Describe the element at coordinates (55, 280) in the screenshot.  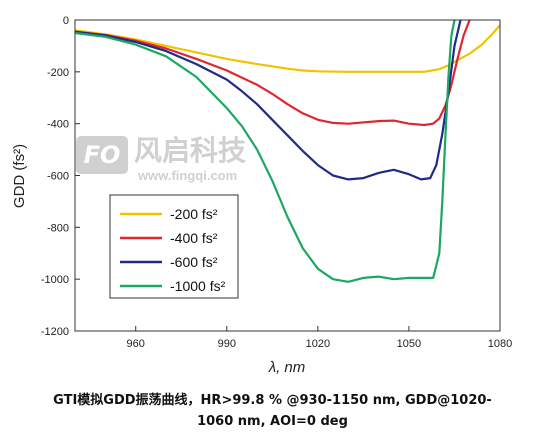
I see `y-tick-label: -1000` at that location.